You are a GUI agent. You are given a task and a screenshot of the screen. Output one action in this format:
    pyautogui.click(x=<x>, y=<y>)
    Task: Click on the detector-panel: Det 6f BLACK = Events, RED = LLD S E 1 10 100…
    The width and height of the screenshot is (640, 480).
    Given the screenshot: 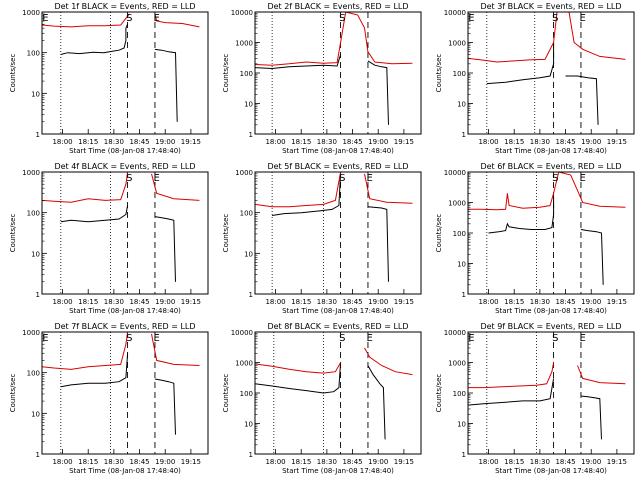 What is the action you would take?
    pyautogui.click(x=535, y=238)
    